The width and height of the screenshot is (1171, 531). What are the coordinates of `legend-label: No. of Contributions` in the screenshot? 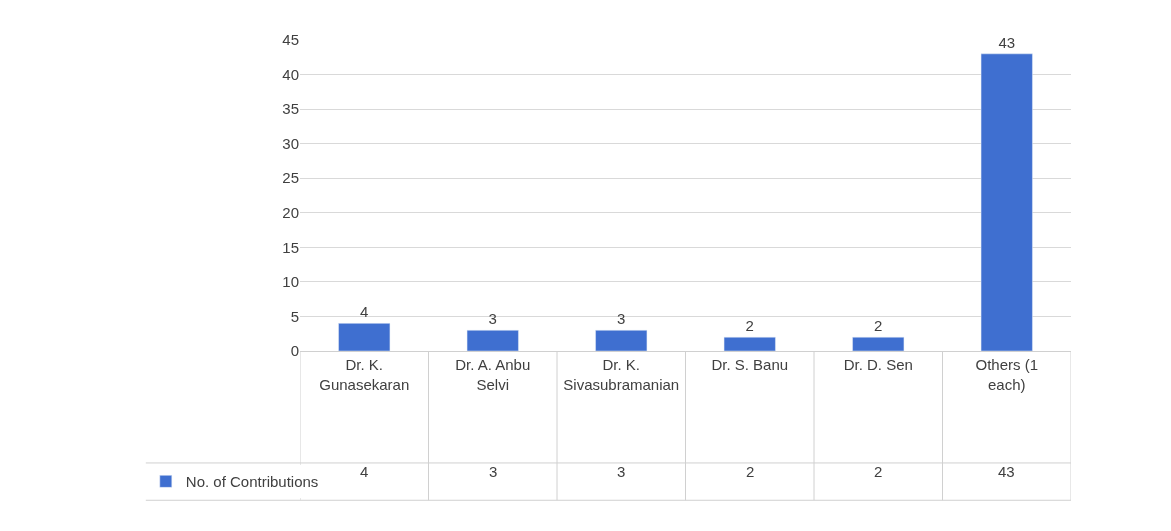 It's located at (252, 482).